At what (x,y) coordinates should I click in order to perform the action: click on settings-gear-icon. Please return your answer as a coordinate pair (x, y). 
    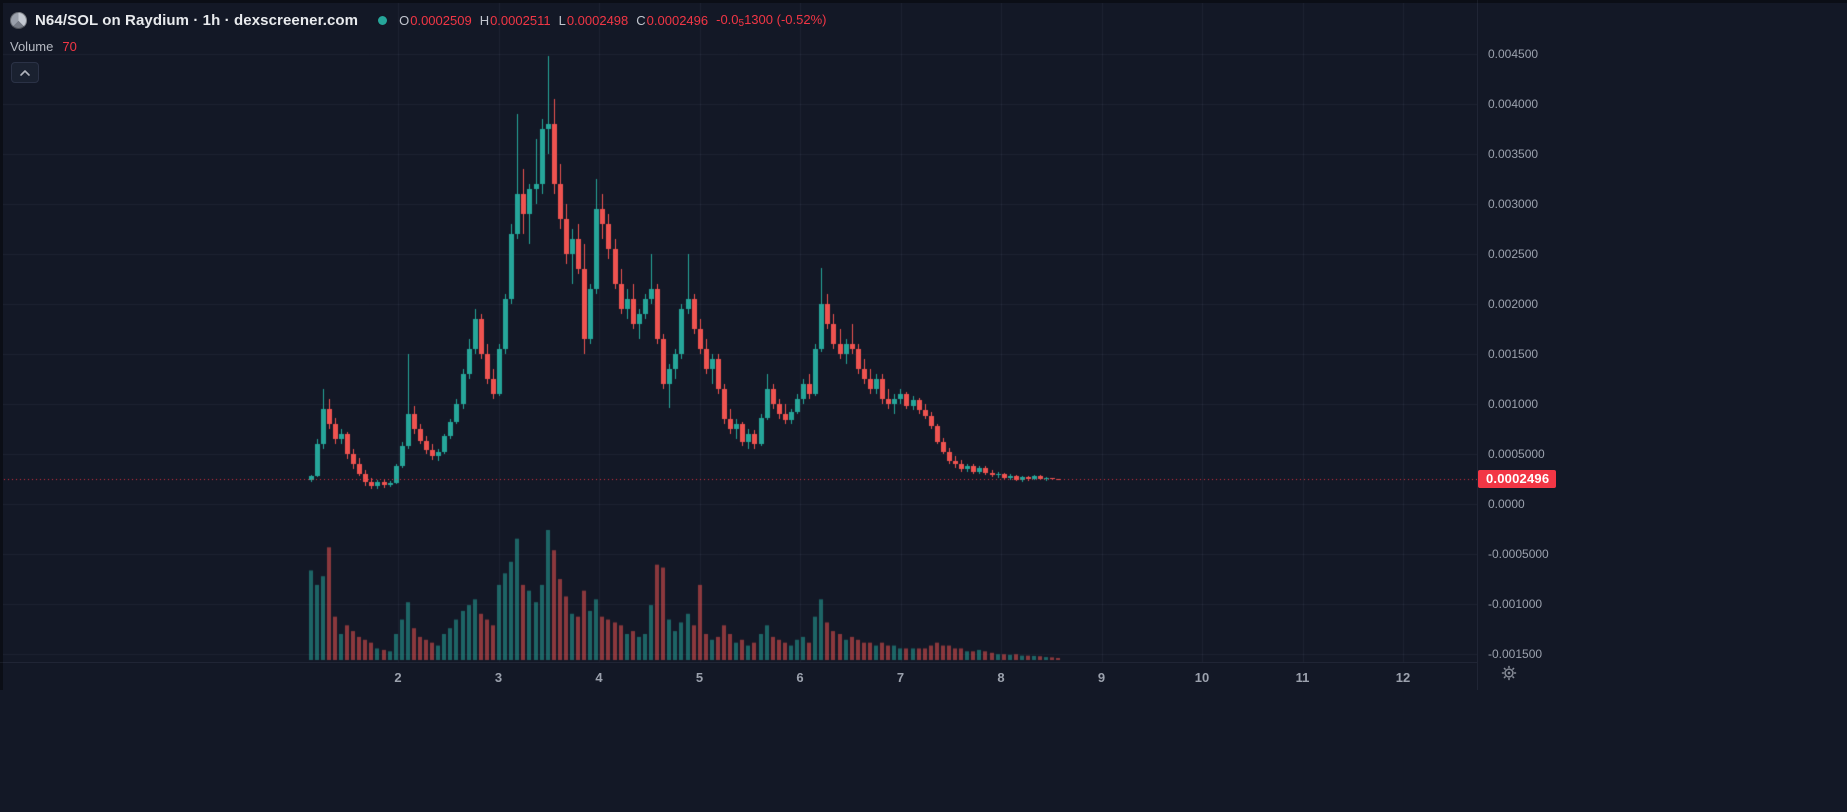
    Looking at the image, I should click on (1509, 673).